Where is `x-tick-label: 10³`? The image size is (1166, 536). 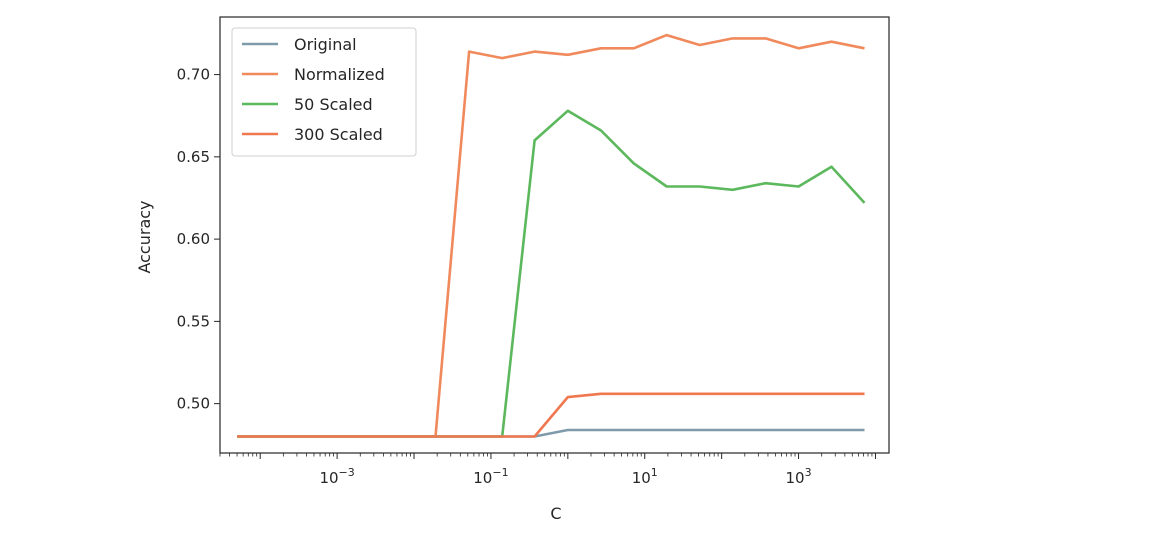 x-tick-label: 10³ is located at coordinates (799, 476).